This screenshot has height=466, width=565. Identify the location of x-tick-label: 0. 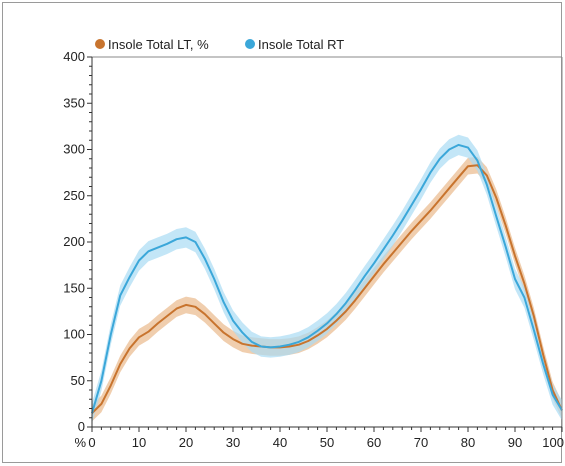
(91, 442).